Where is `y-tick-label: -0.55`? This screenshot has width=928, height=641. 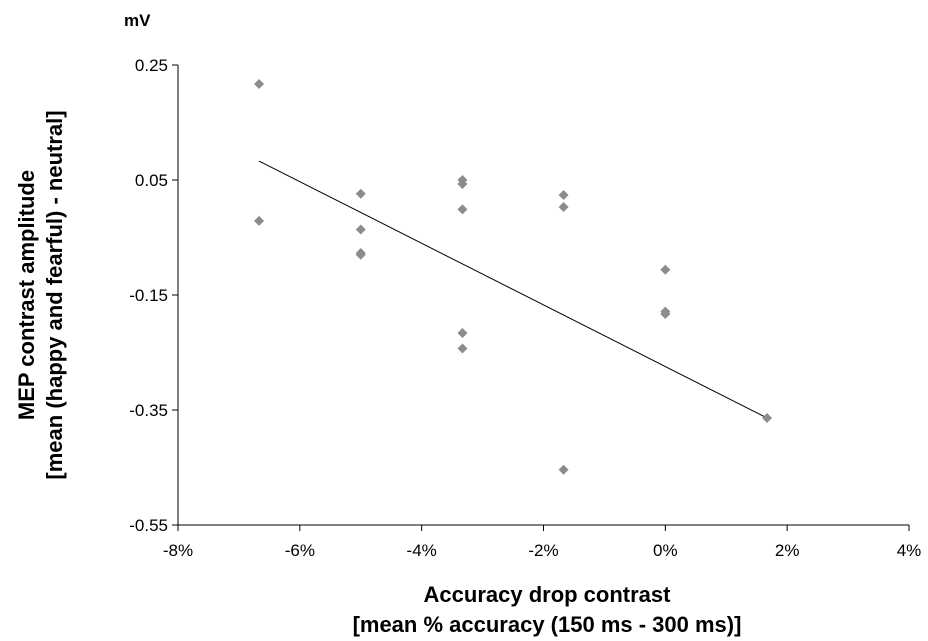
y-tick-label: -0.55 is located at coordinates (148, 525).